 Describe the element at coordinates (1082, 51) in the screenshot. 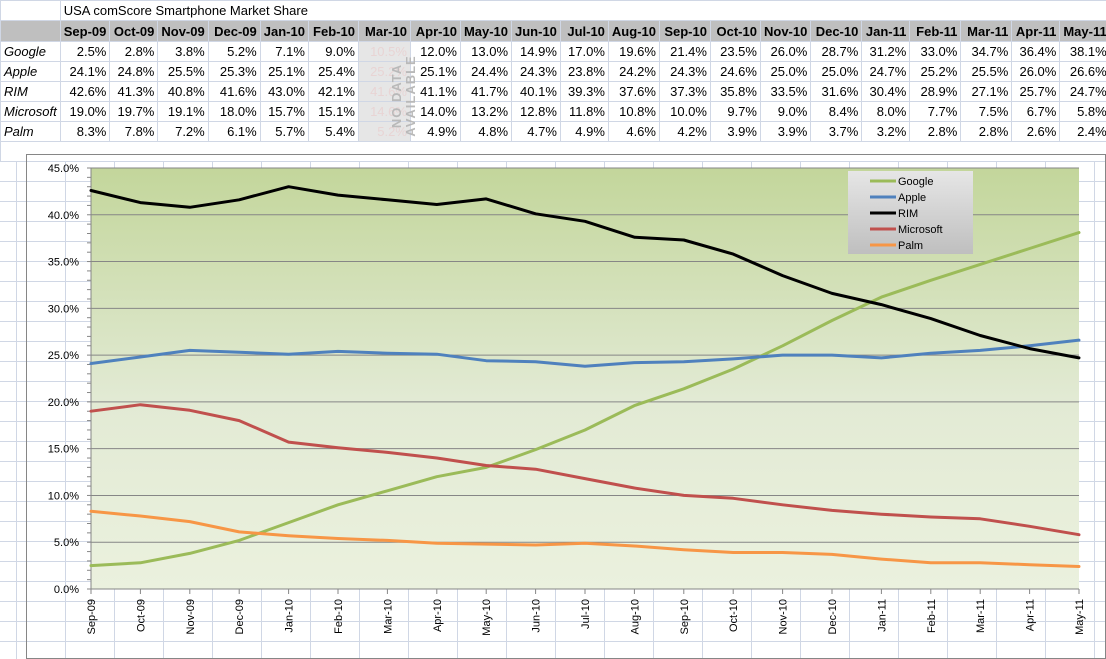

I see `value-cell: 38.1%` at that location.